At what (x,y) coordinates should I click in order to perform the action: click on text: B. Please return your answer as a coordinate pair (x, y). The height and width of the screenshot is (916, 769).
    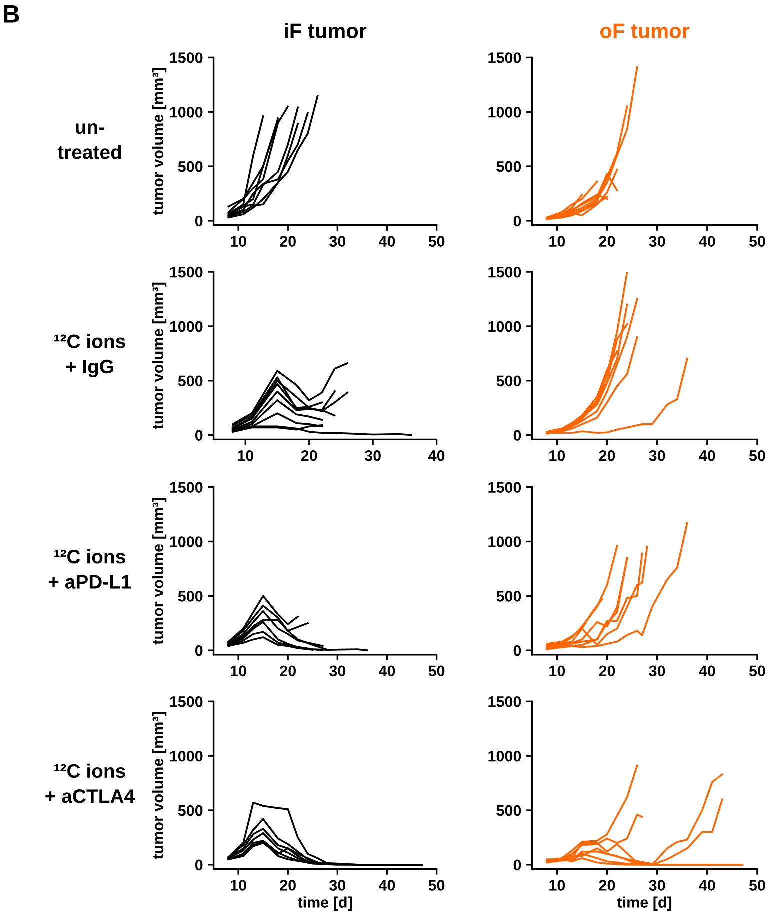
    Looking at the image, I should click on (12, 14).